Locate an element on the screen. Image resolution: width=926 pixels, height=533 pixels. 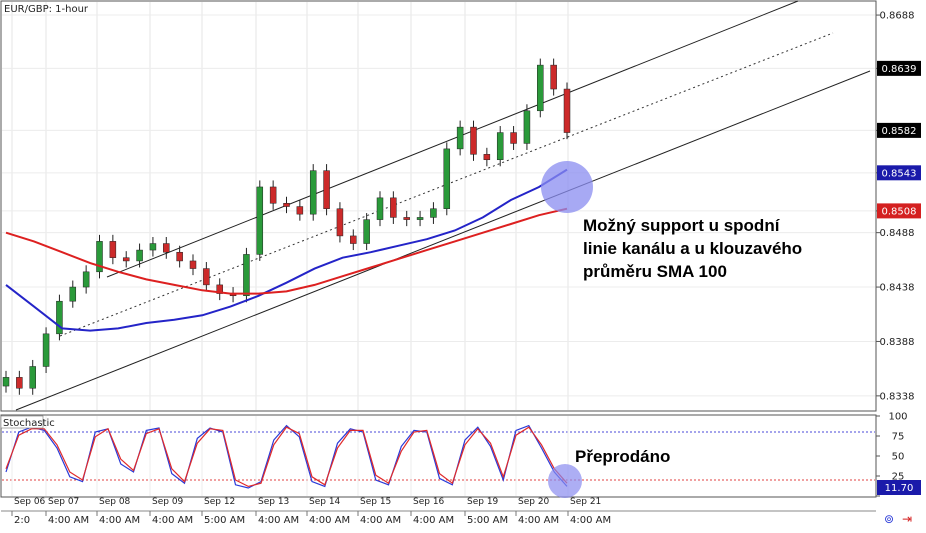
time-date-label-0: Sep 06 is located at coordinates (30, 502).